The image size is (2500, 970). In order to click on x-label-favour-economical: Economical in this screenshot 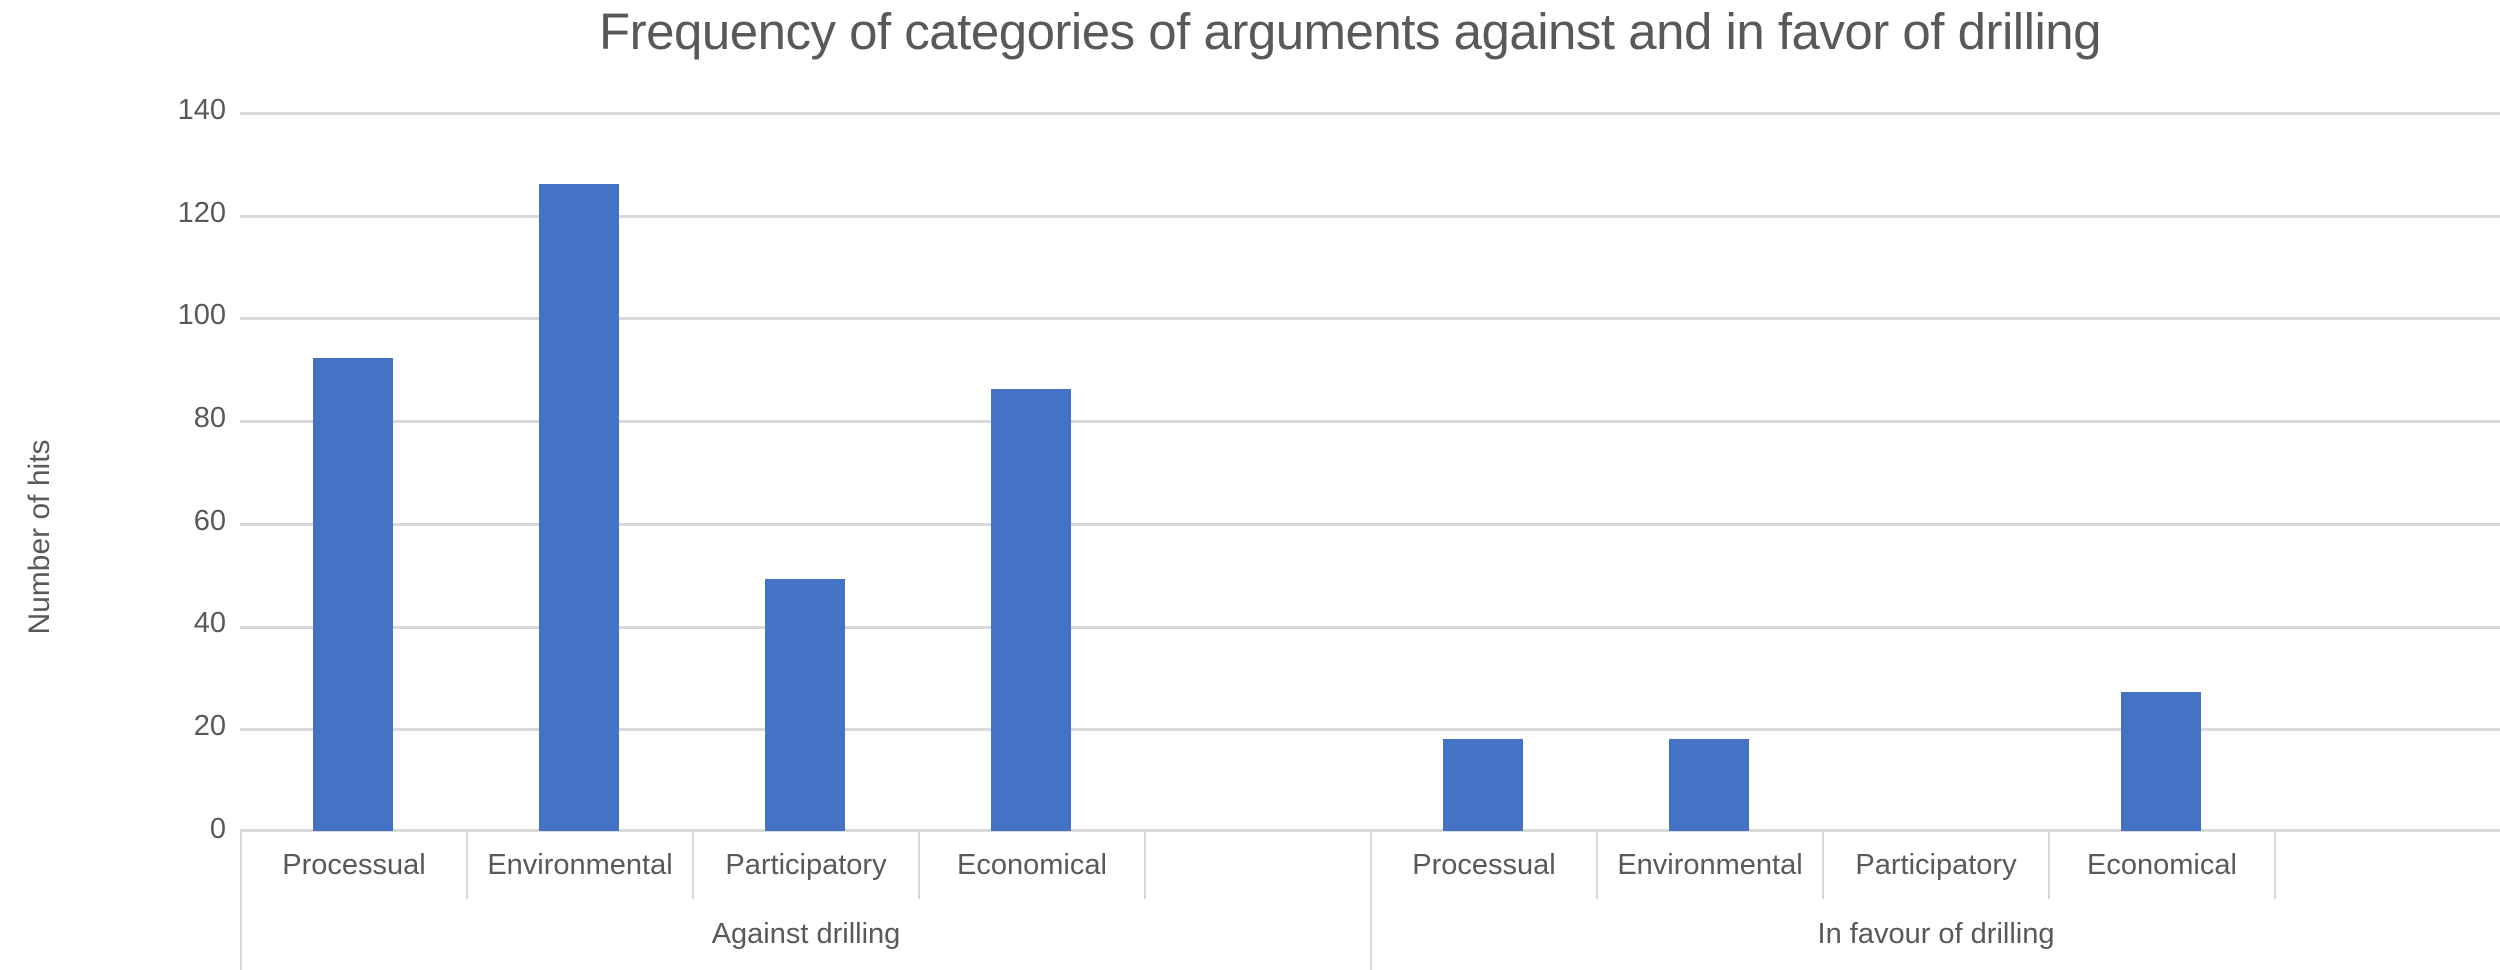, I will do `click(2161, 865)`.